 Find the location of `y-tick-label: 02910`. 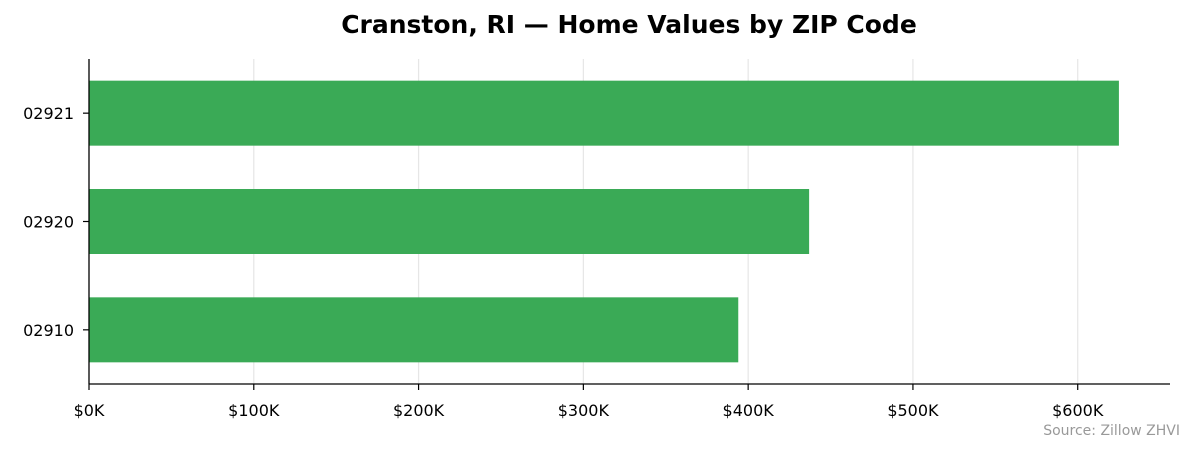

y-tick-label: 02910 is located at coordinates (48, 330).